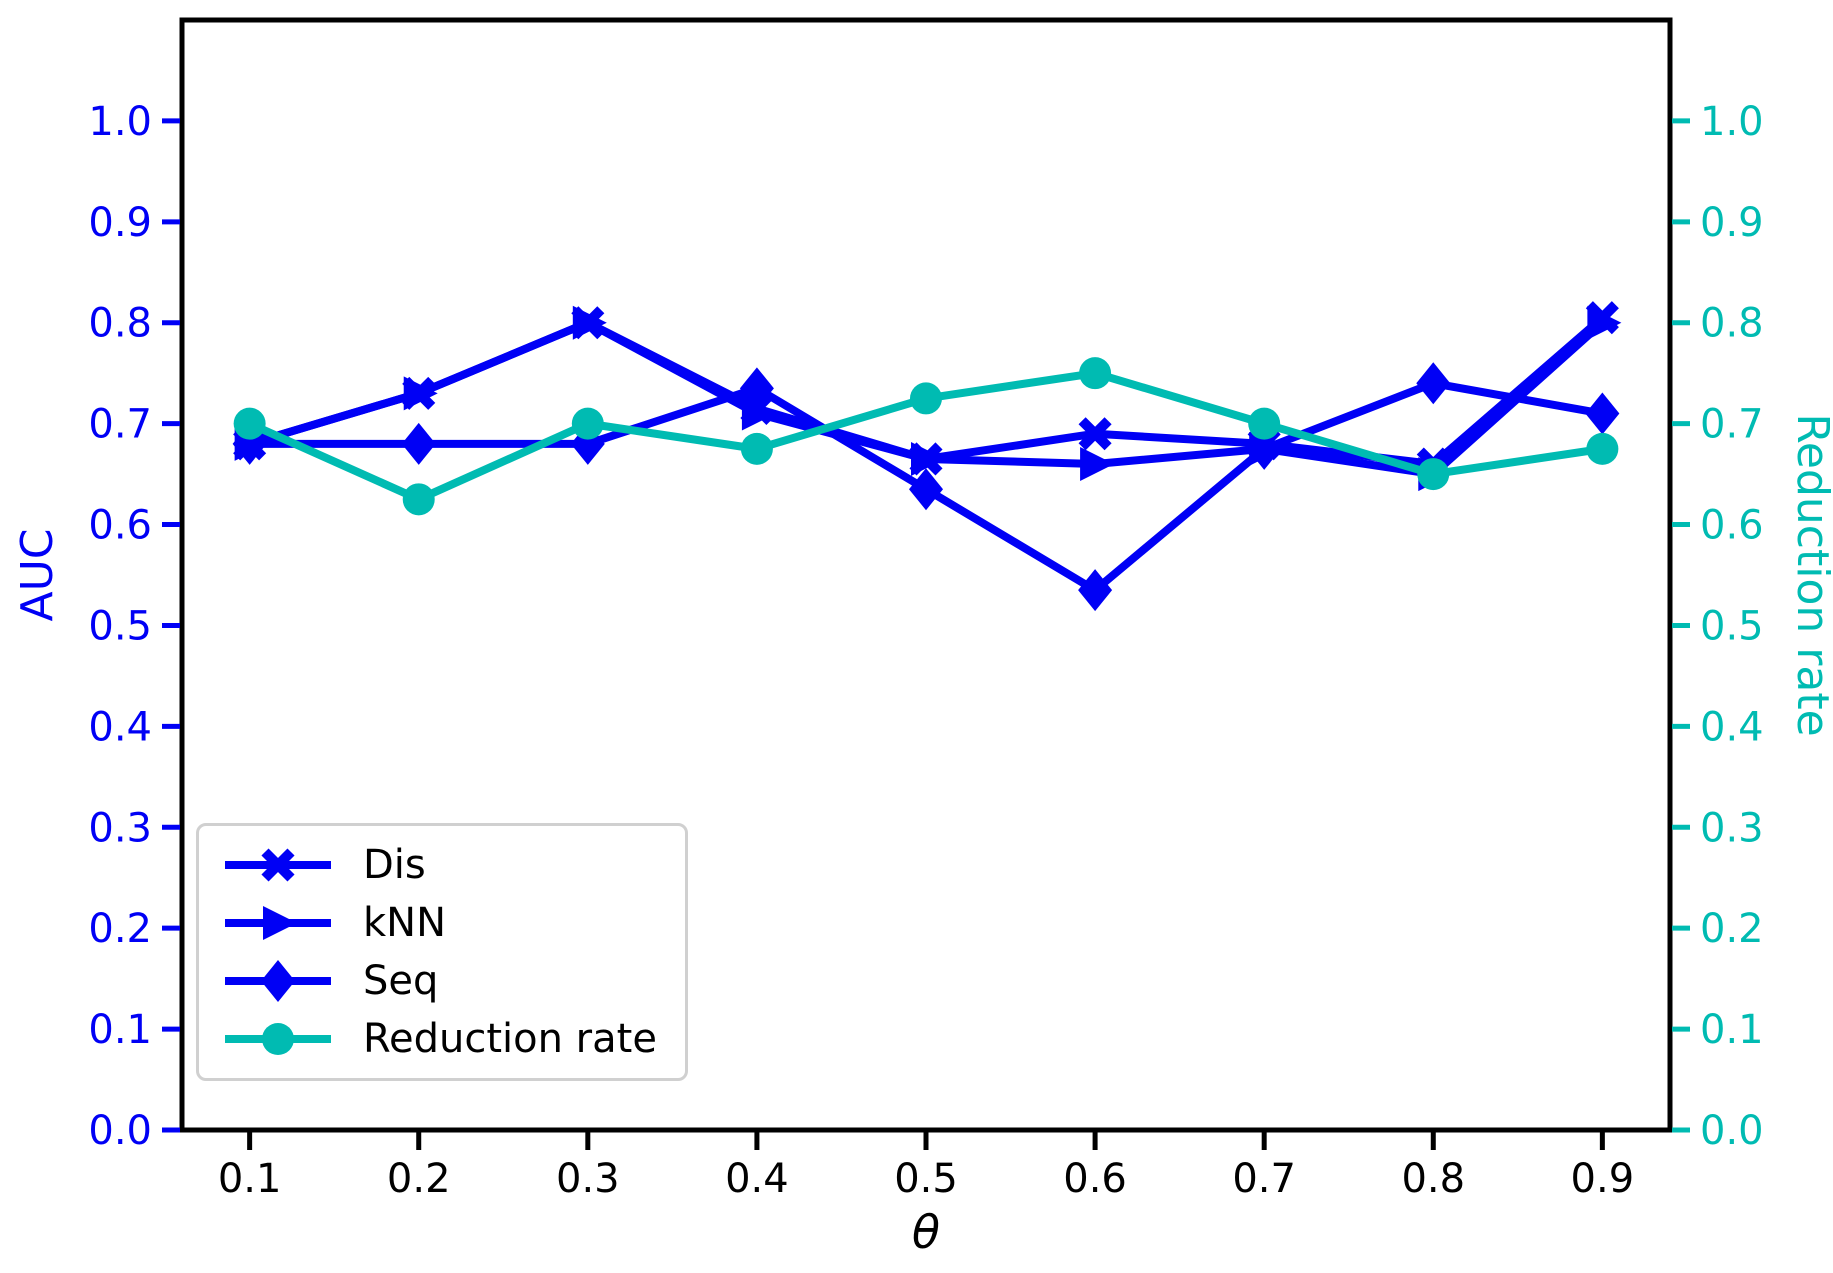  Describe the element at coordinates (401, 981) in the screenshot. I see `legend-label-seq: Seq` at that location.